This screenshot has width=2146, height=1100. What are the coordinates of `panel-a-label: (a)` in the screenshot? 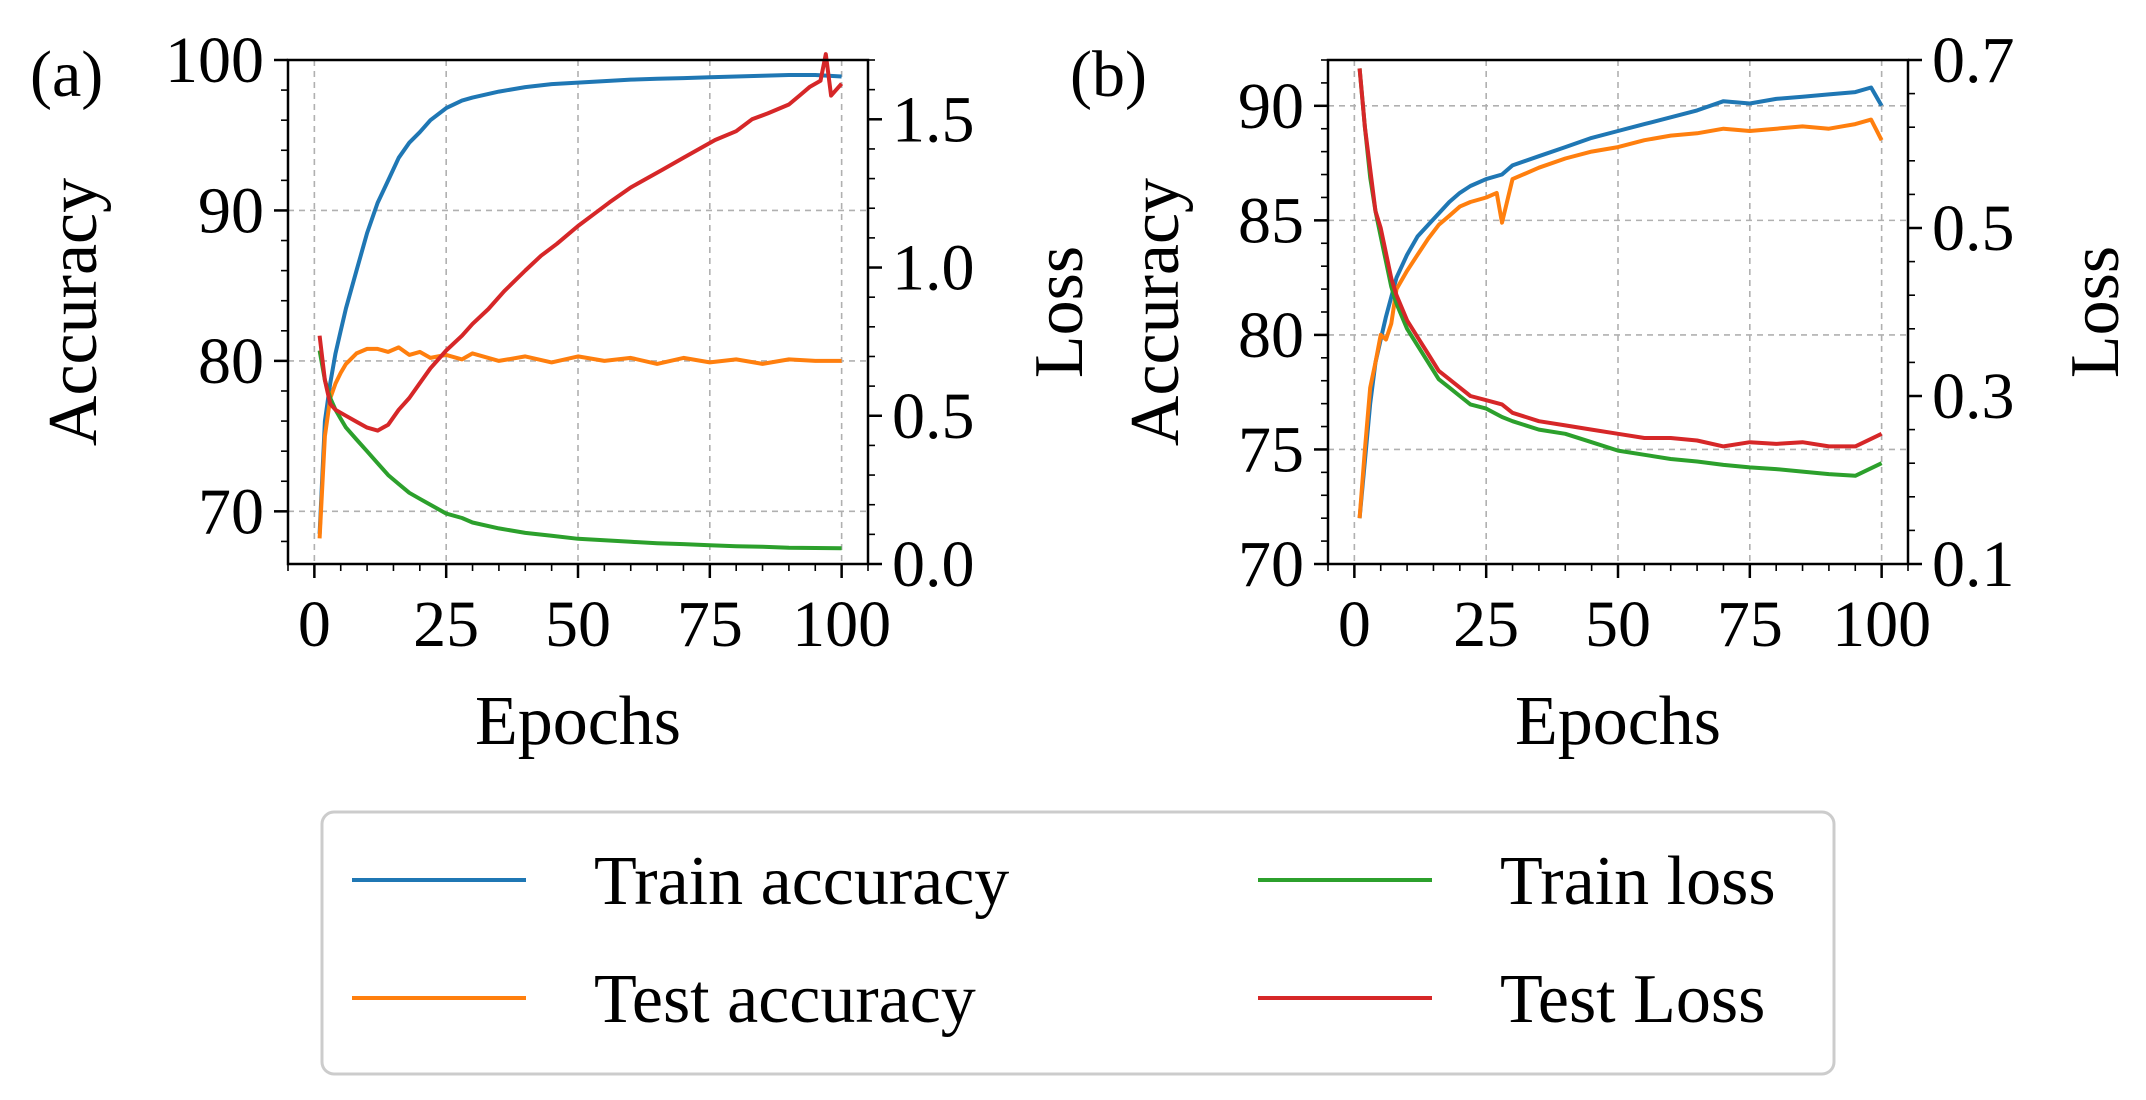 It's located at (66, 74).